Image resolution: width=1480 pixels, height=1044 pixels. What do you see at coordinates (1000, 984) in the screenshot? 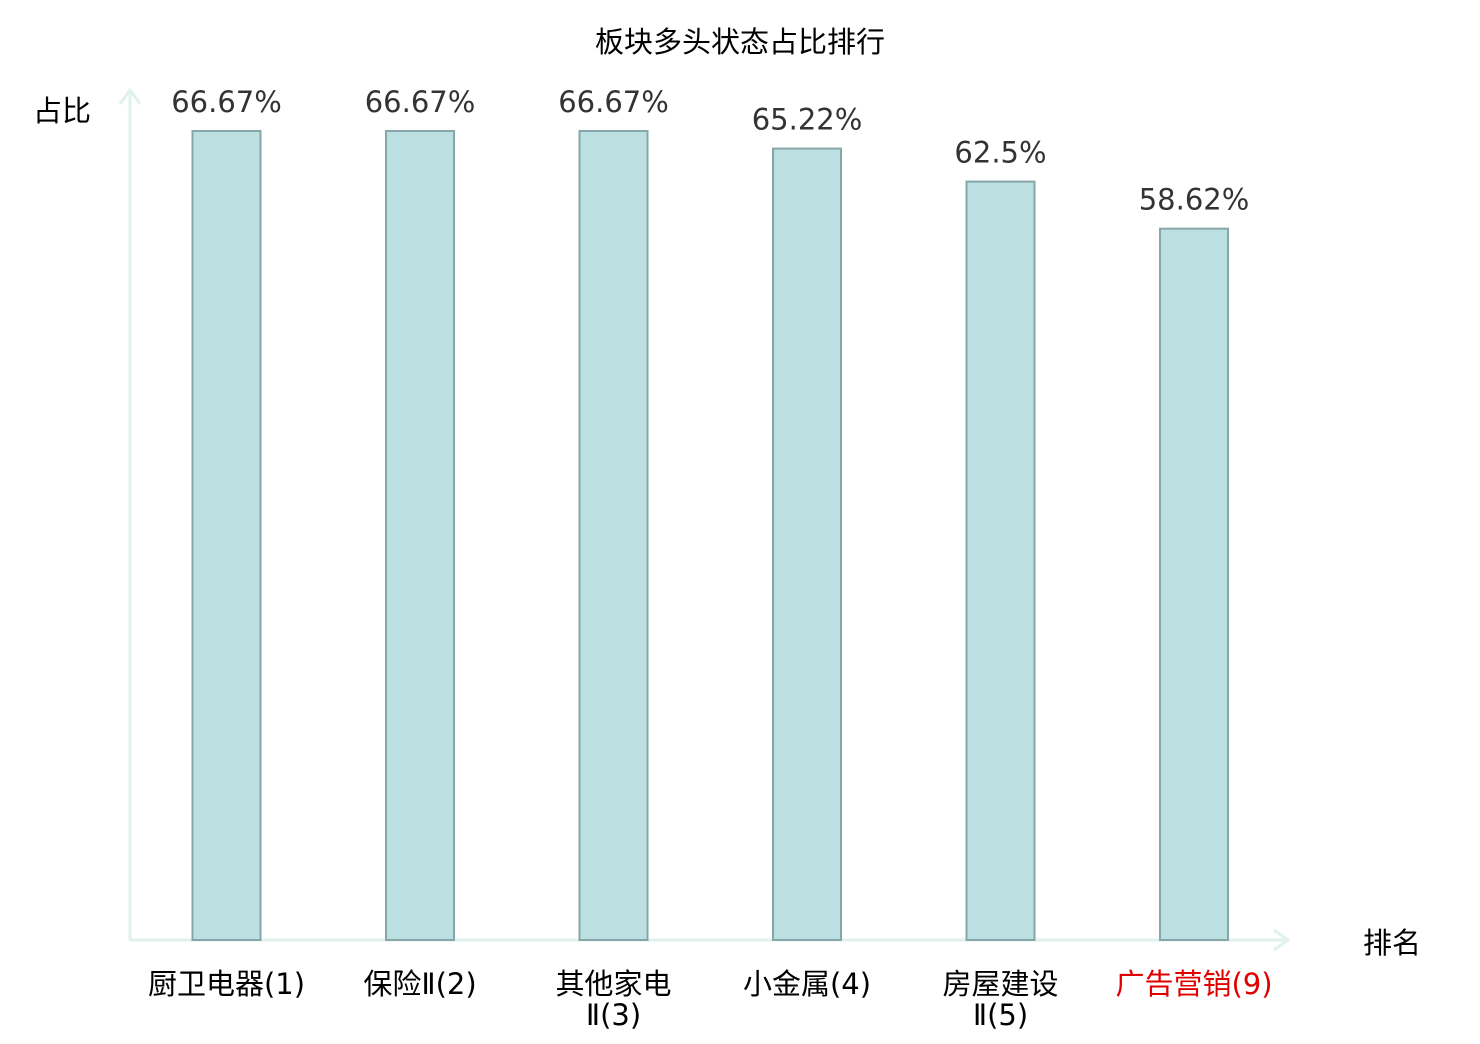
I see `category-label-line: 房屋建设` at bounding box center [1000, 984].